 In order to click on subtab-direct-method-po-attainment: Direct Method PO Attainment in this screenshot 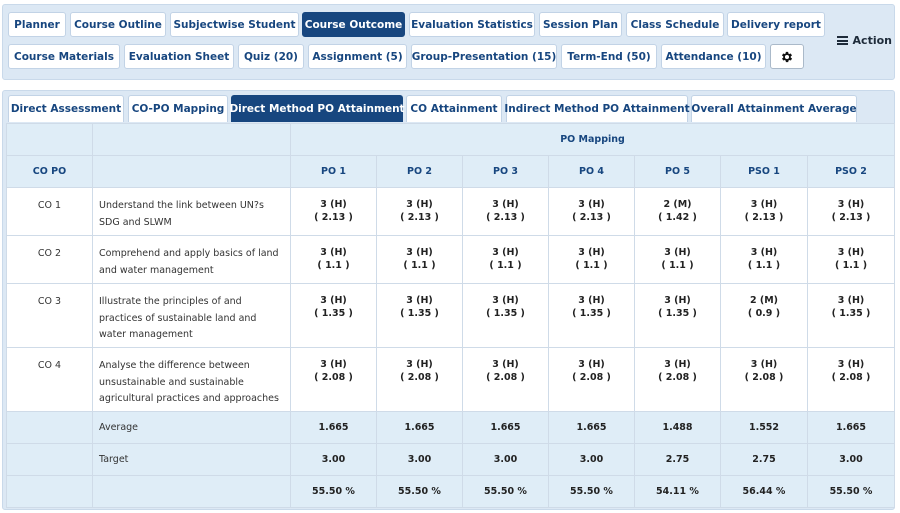, I will do `click(317, 108)`.